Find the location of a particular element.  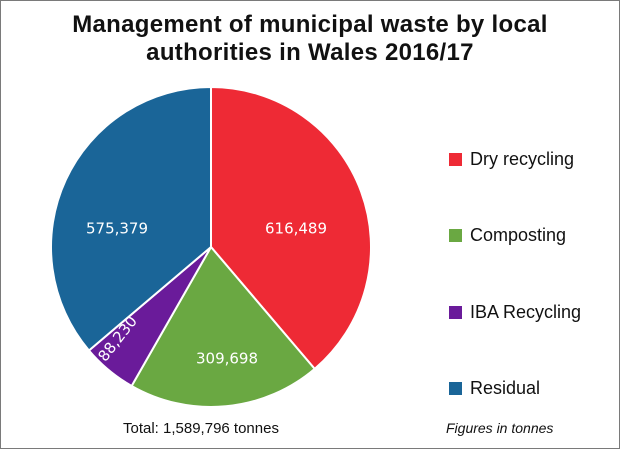

legend-label: Residual is located at coordinates (505, 387).